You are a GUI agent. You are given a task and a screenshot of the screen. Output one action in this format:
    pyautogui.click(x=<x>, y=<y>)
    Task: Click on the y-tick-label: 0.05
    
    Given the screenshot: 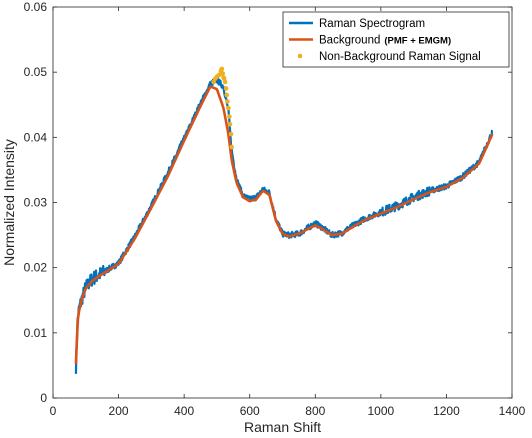 What is the action you would take?
    pyautogui.click(x=36, y=72)
    